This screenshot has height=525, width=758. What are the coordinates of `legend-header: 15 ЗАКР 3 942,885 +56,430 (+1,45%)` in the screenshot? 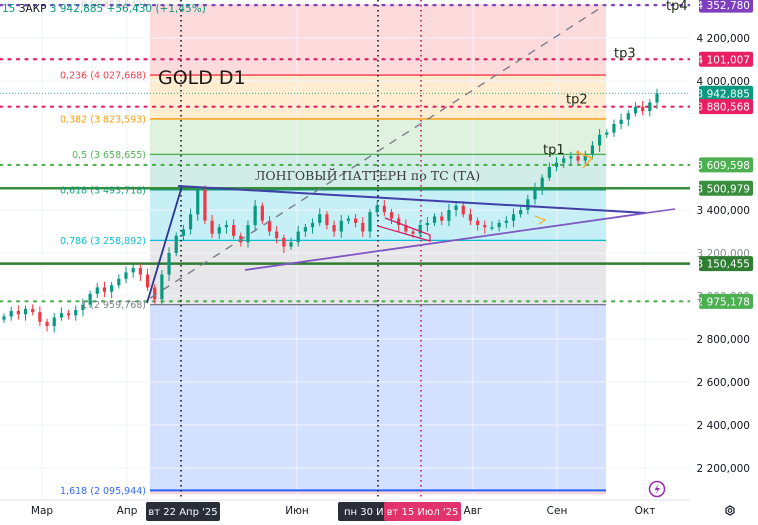 It's located at (104, 9).